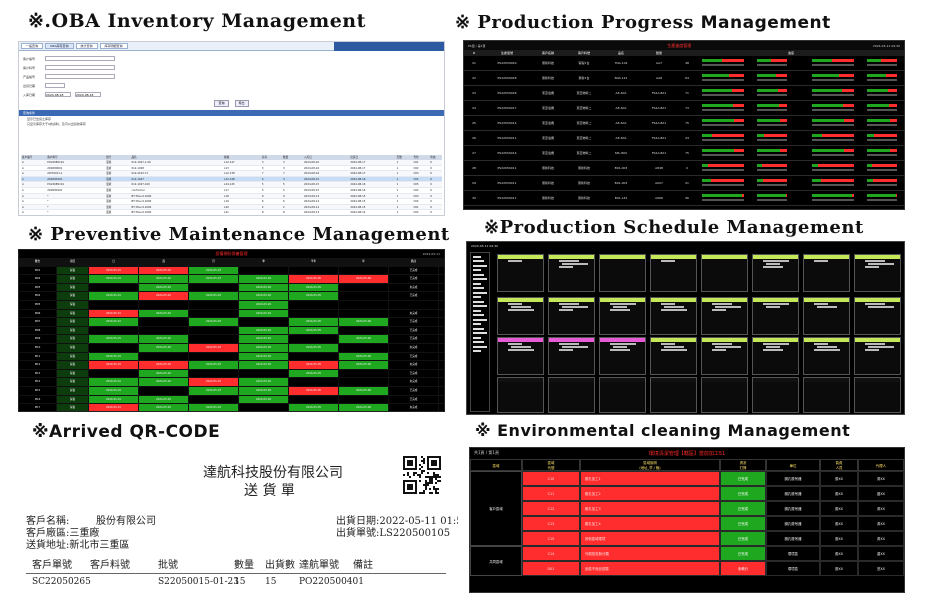 The width and height of the screenshot is (927, 606). What do you see at coordinates (80, 76) in the screenshot?
I see `product-id-input` at bounding box center [80, 76].